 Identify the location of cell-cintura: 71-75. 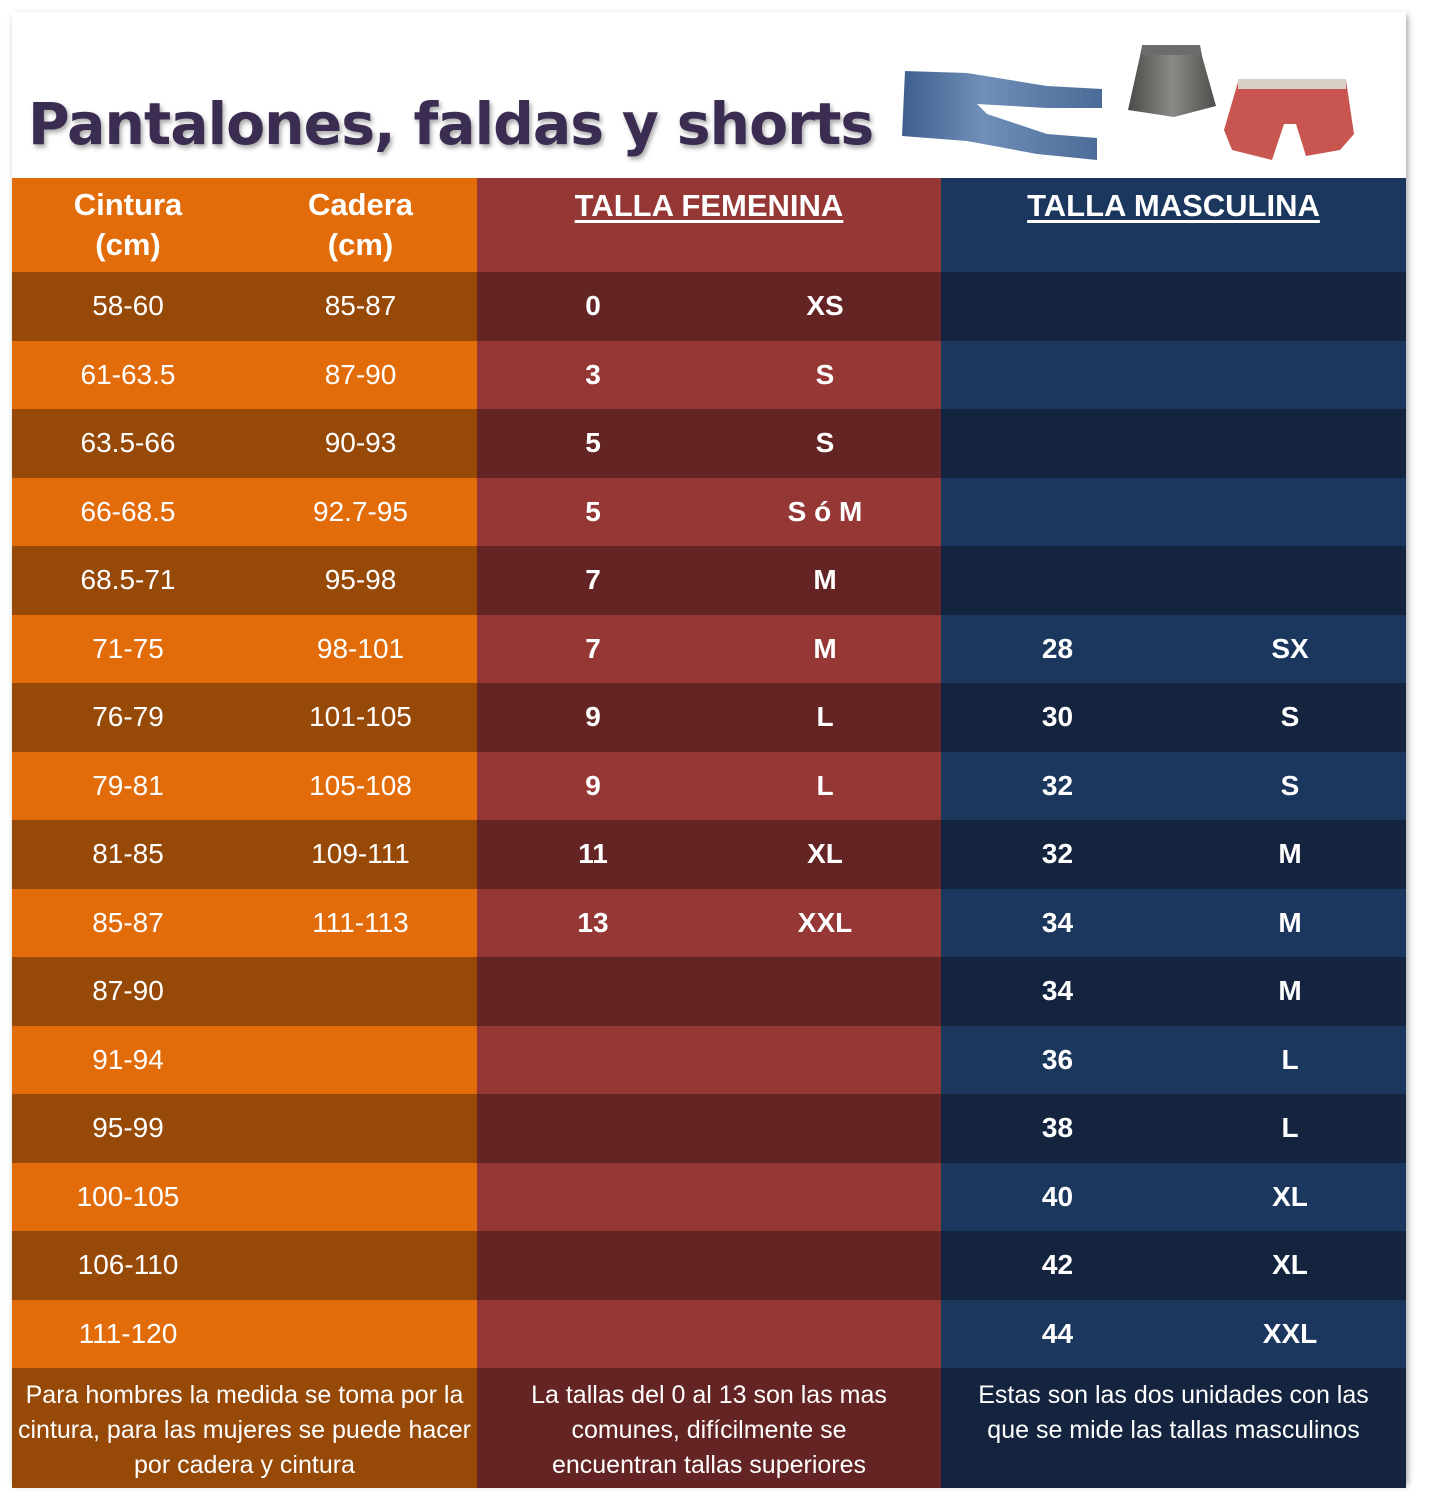
(128, 648).